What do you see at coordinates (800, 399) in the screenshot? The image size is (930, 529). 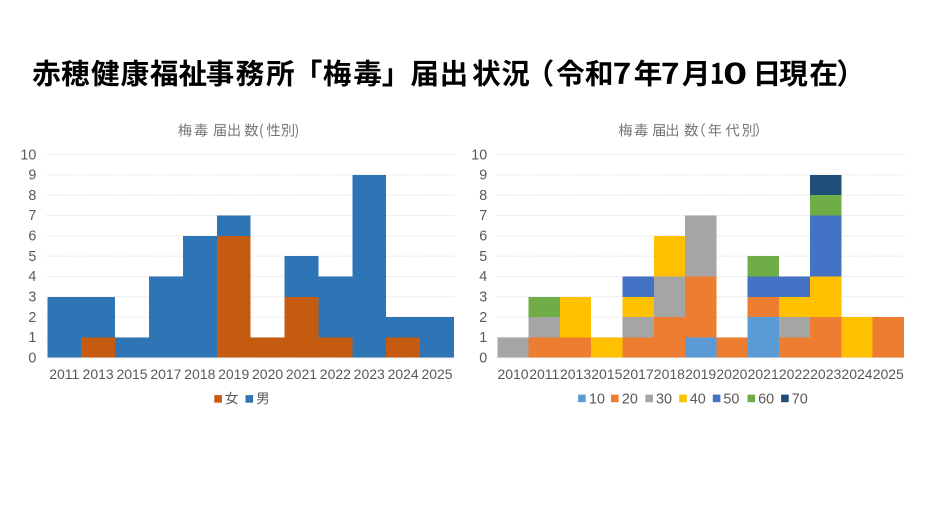 I see `svg-text: 70` at bounding box center [800, 399].